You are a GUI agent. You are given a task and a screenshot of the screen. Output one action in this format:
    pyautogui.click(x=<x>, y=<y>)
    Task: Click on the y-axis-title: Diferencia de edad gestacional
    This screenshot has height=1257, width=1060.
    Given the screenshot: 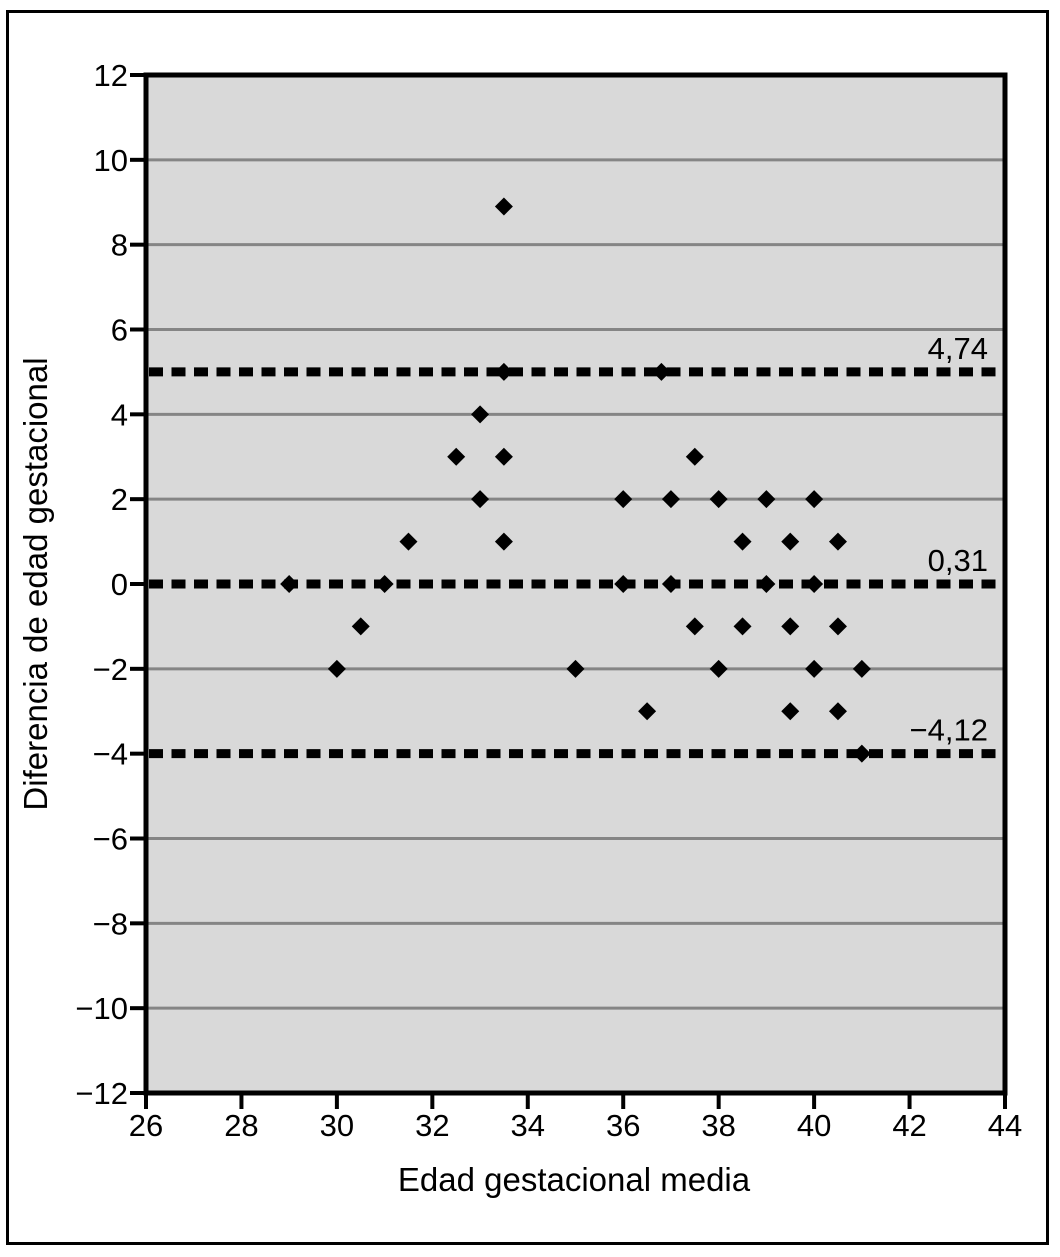 What is the action you would take?
    pyautogui.click(x=35, y=584)
    